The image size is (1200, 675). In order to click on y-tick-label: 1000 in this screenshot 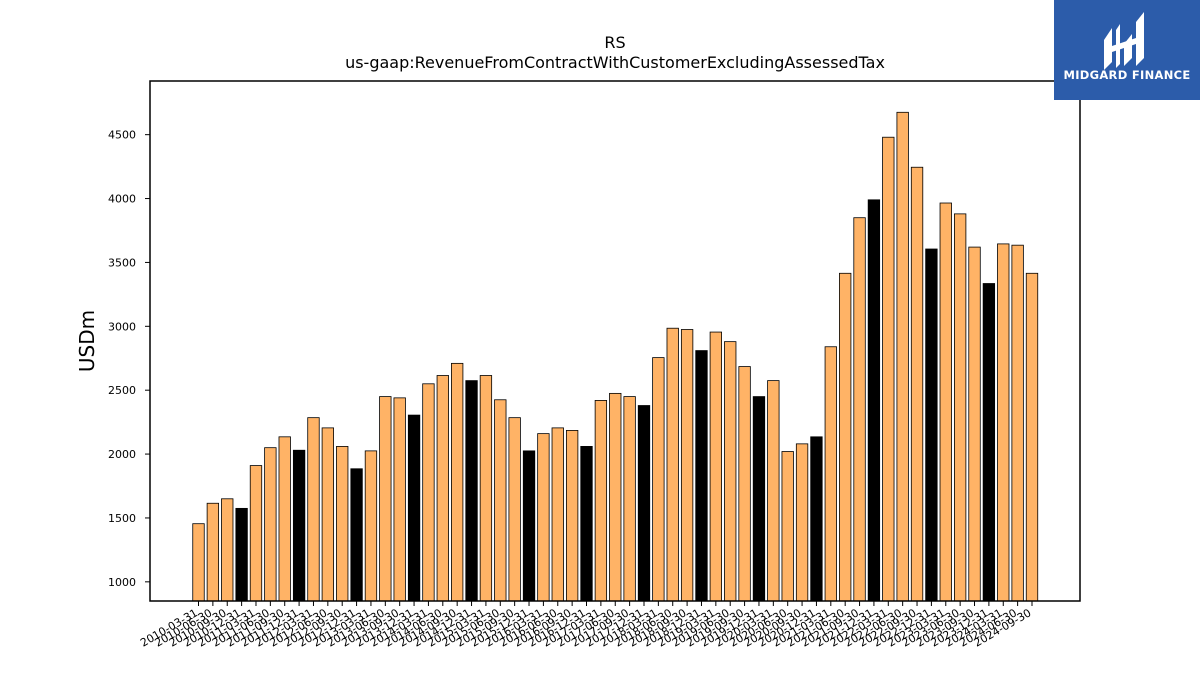, I will do `click(122, 582)`.